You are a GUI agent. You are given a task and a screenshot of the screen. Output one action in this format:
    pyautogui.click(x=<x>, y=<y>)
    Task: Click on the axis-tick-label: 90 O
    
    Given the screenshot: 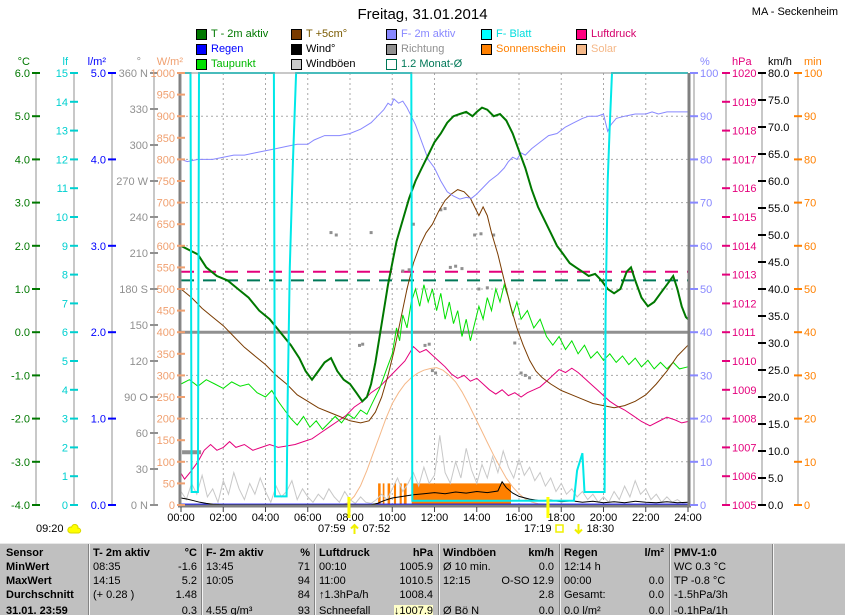 What is the action you would take?
    pyautogui.click(x=136, y=398)
    